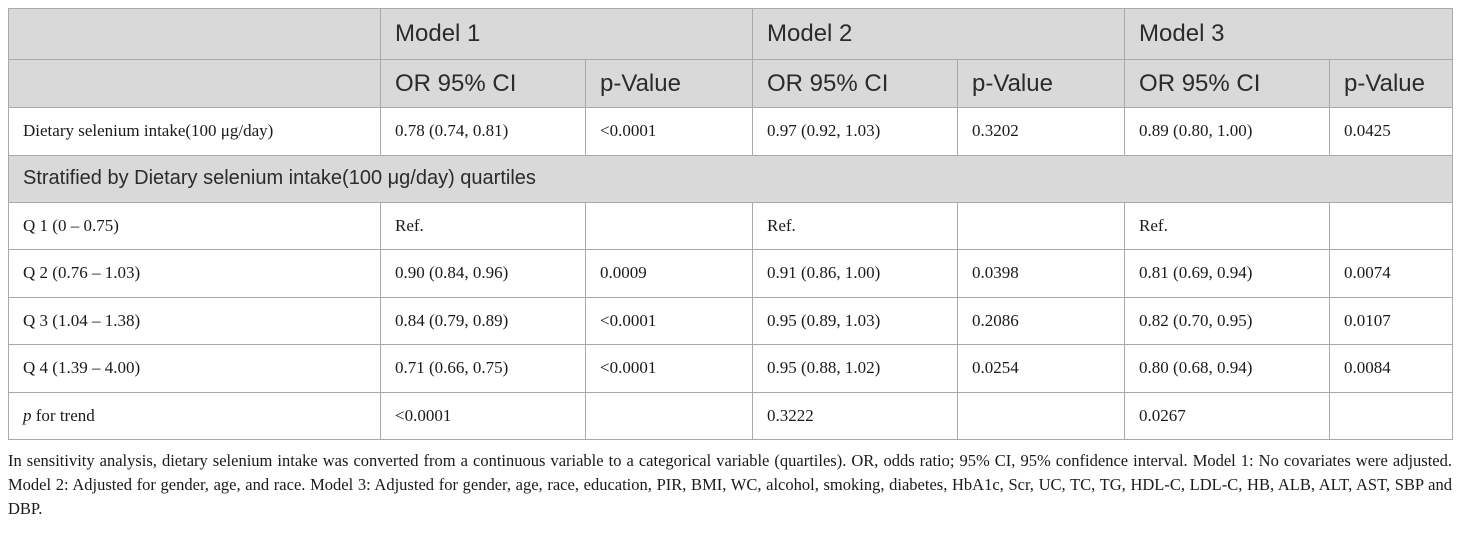 The width and height of the screenshot is (1460, 536). What do you see at coordinates (27, 415) in the screenshot?
I see `trend-label-italic: p` at bounding box center [27, 415].